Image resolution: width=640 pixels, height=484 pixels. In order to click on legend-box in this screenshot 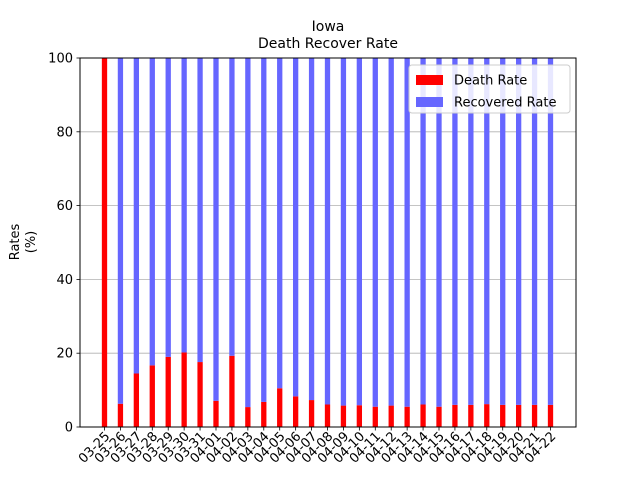, I will do `click(489, 89)`.